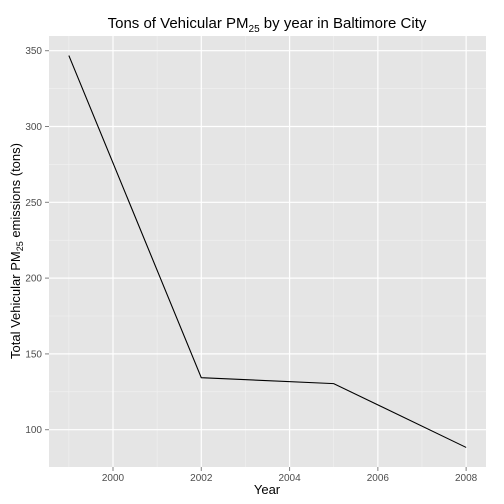 This screenshot has width=504, height=504. What do you see at coordinates (15, 305) in the screenshot?
I see `y-axis-title-prefix: Total Vehicular PM` at bounding box center [15, 305].